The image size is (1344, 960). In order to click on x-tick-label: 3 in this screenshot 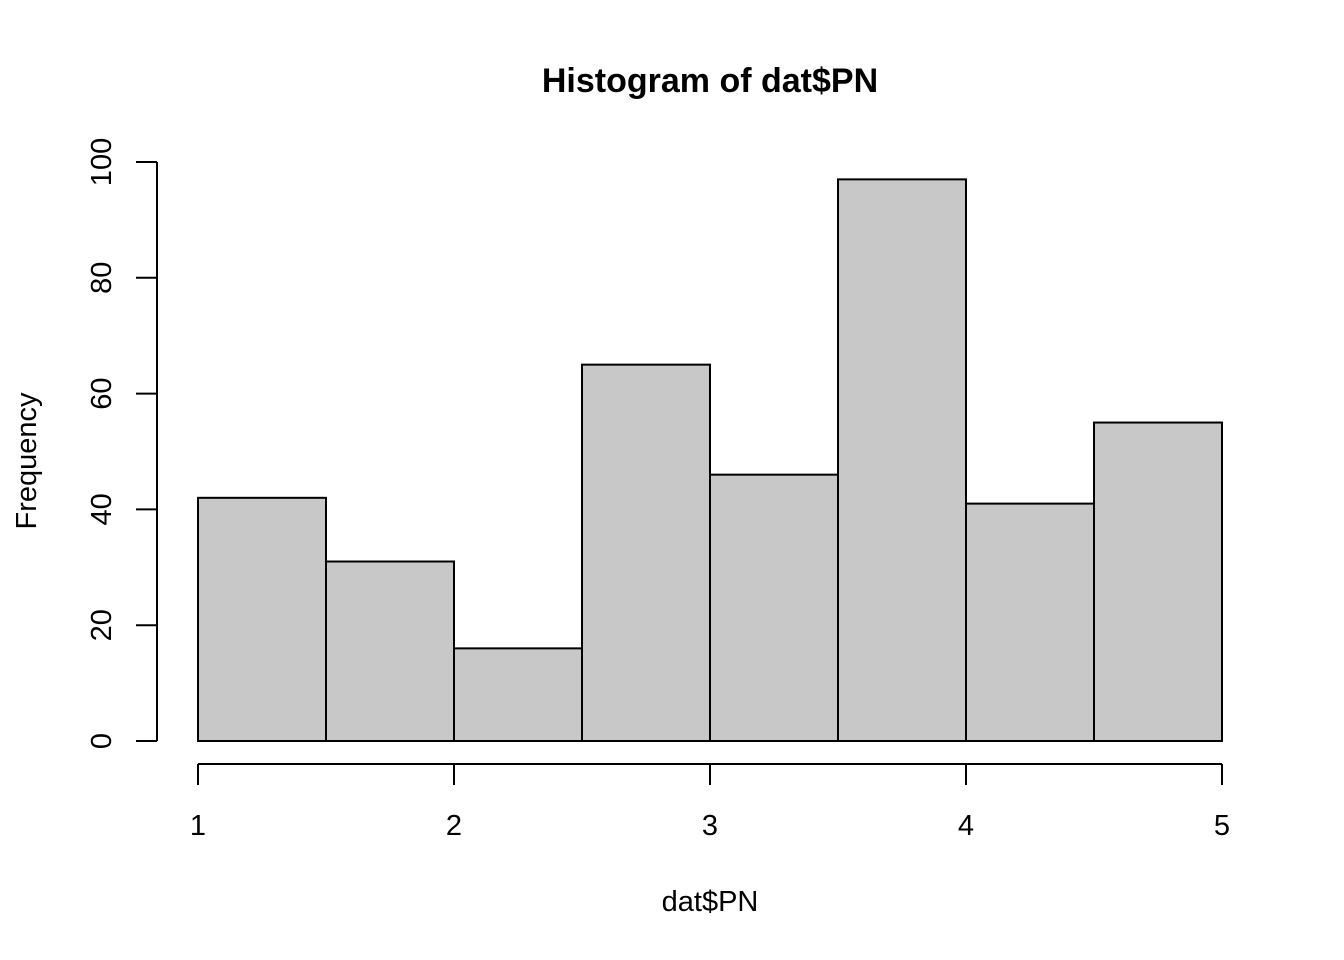, I will do `click(710, 826)`.